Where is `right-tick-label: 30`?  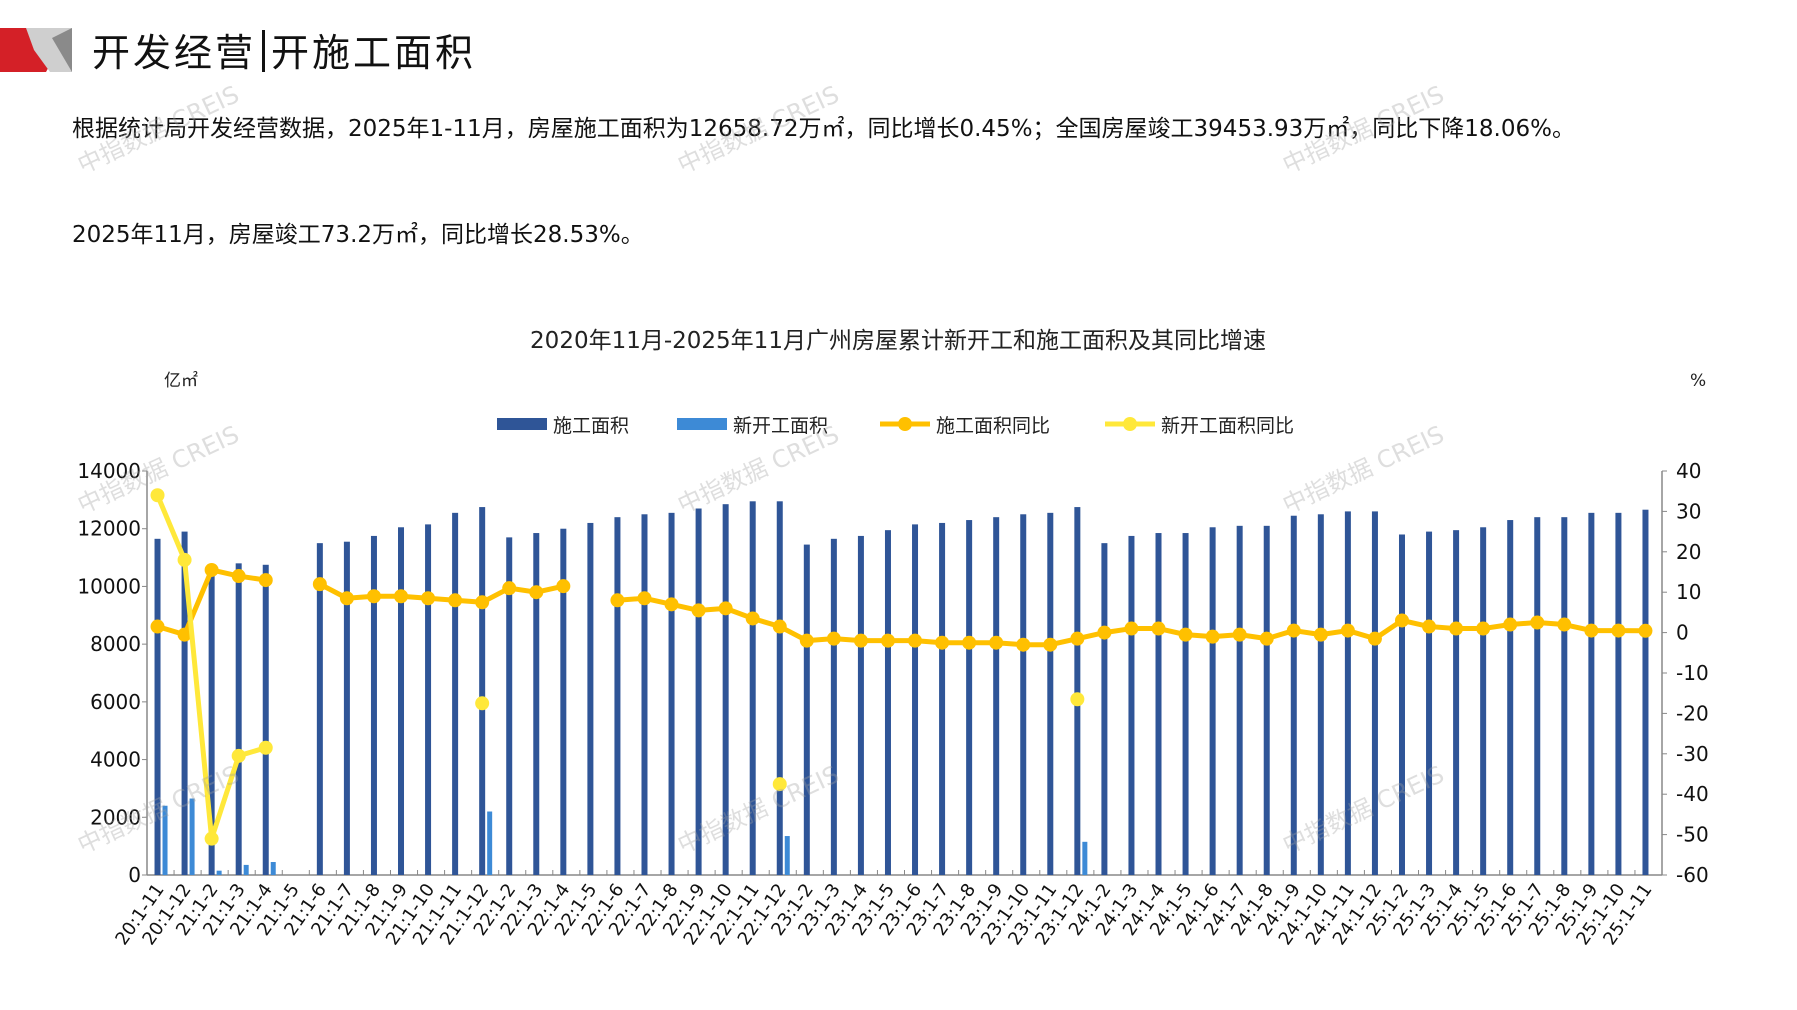
right-tick-label: 30 is located at coordinates (1688, 511).